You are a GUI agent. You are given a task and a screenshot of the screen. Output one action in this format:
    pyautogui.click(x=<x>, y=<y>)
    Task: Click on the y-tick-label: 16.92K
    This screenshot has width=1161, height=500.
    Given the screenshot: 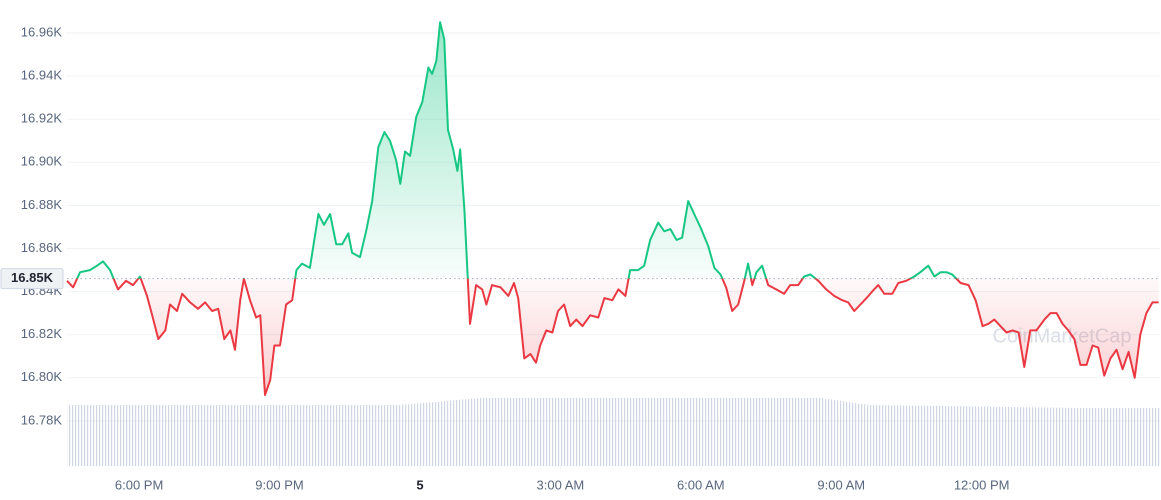 What is the action you would take?
    pyautogui.click(x=42, y=118)
    